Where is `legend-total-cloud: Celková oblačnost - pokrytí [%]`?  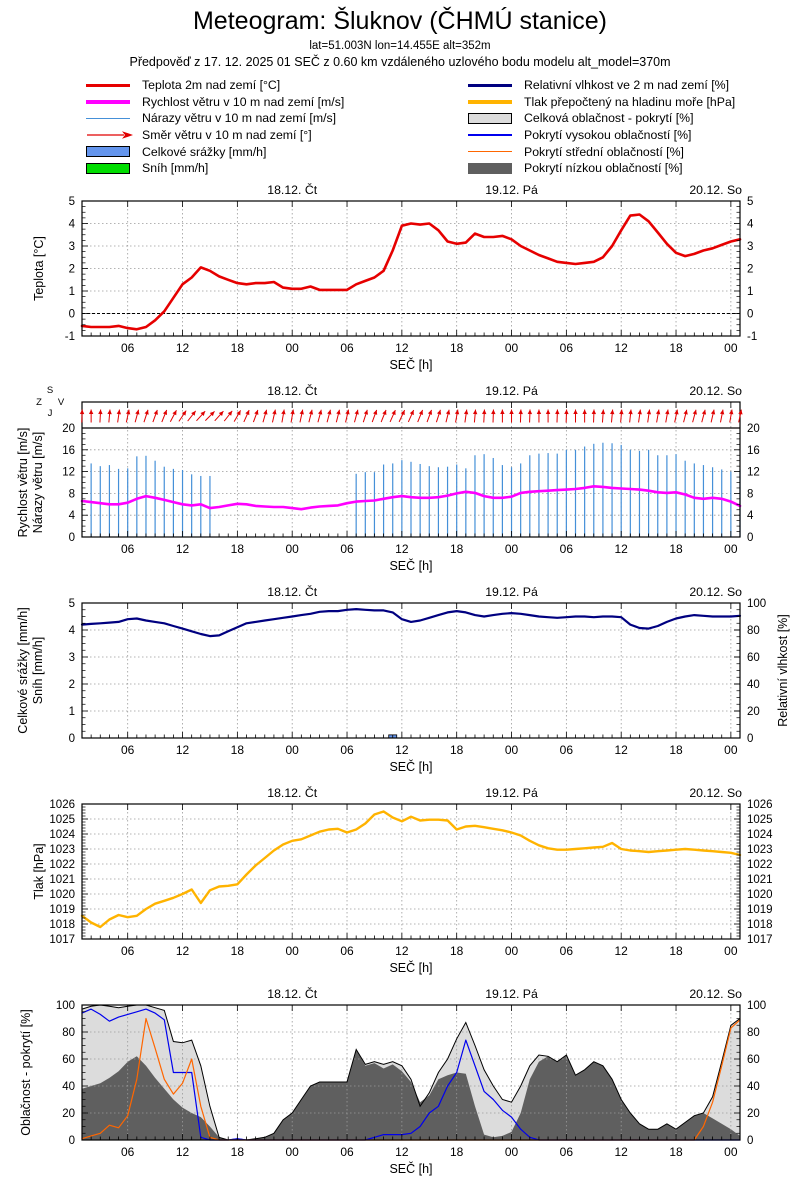 legend-total-cloud: Celková oblačnost - pokrytí [%] is located at coordinates (601, 118).